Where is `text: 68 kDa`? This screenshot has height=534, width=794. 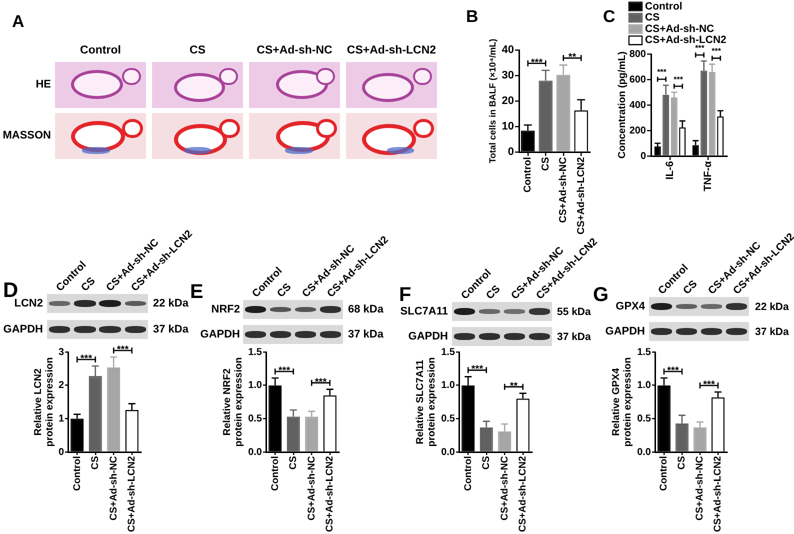
text: 68 kDa is located at coordinates (366, 309).